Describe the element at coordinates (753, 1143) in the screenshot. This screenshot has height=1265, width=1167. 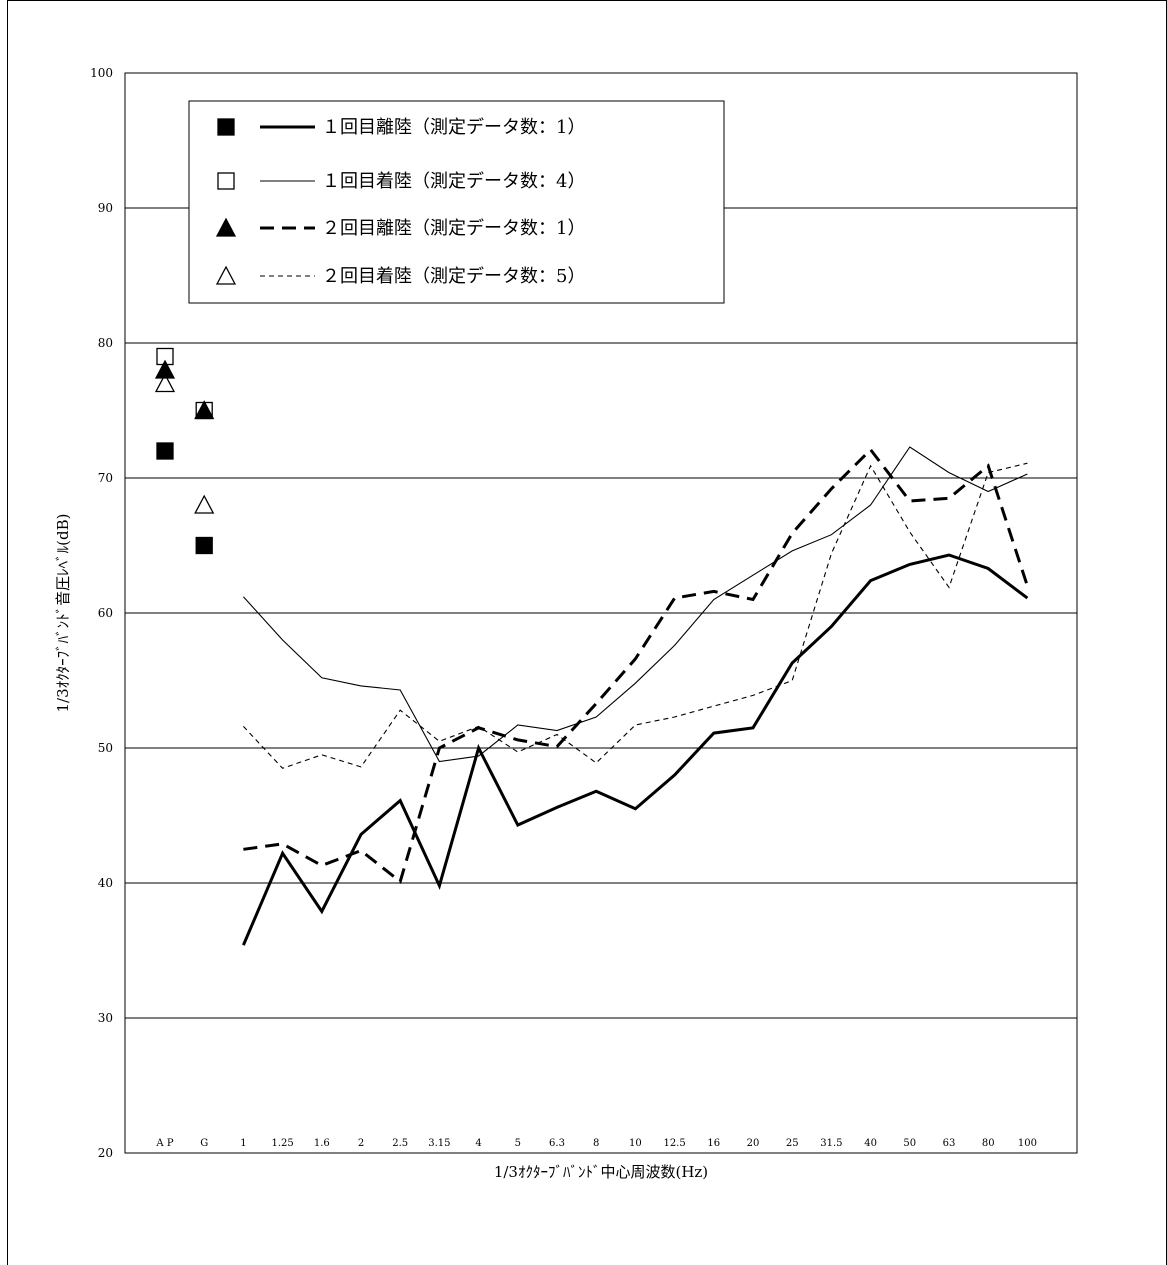
I see `x-tick-label: 20` at that location.